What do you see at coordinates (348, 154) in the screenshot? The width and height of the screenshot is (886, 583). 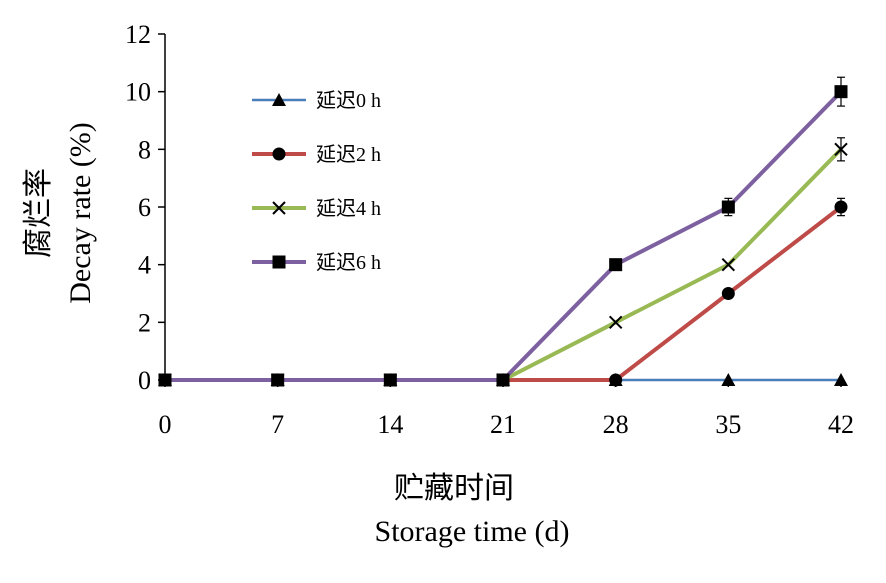 I see `legend-label: 延迟2 h` at bounding box center [348, 154].